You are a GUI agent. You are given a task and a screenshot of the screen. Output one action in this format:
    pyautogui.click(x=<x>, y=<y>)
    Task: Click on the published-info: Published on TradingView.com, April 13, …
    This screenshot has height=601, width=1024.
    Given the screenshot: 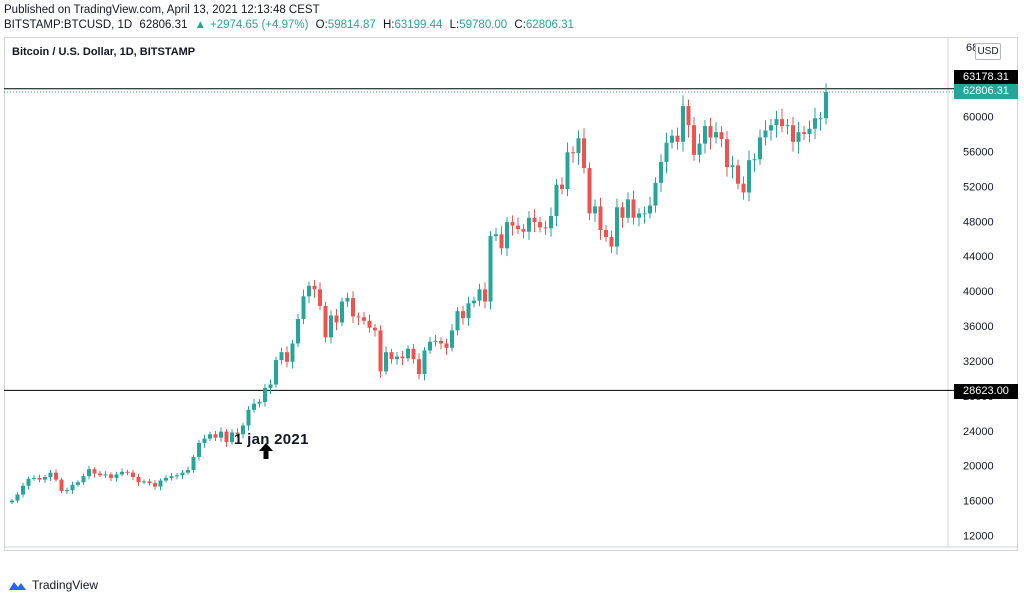 What is the action you would take?
    pyautogui.click(x=162, y=10)
    